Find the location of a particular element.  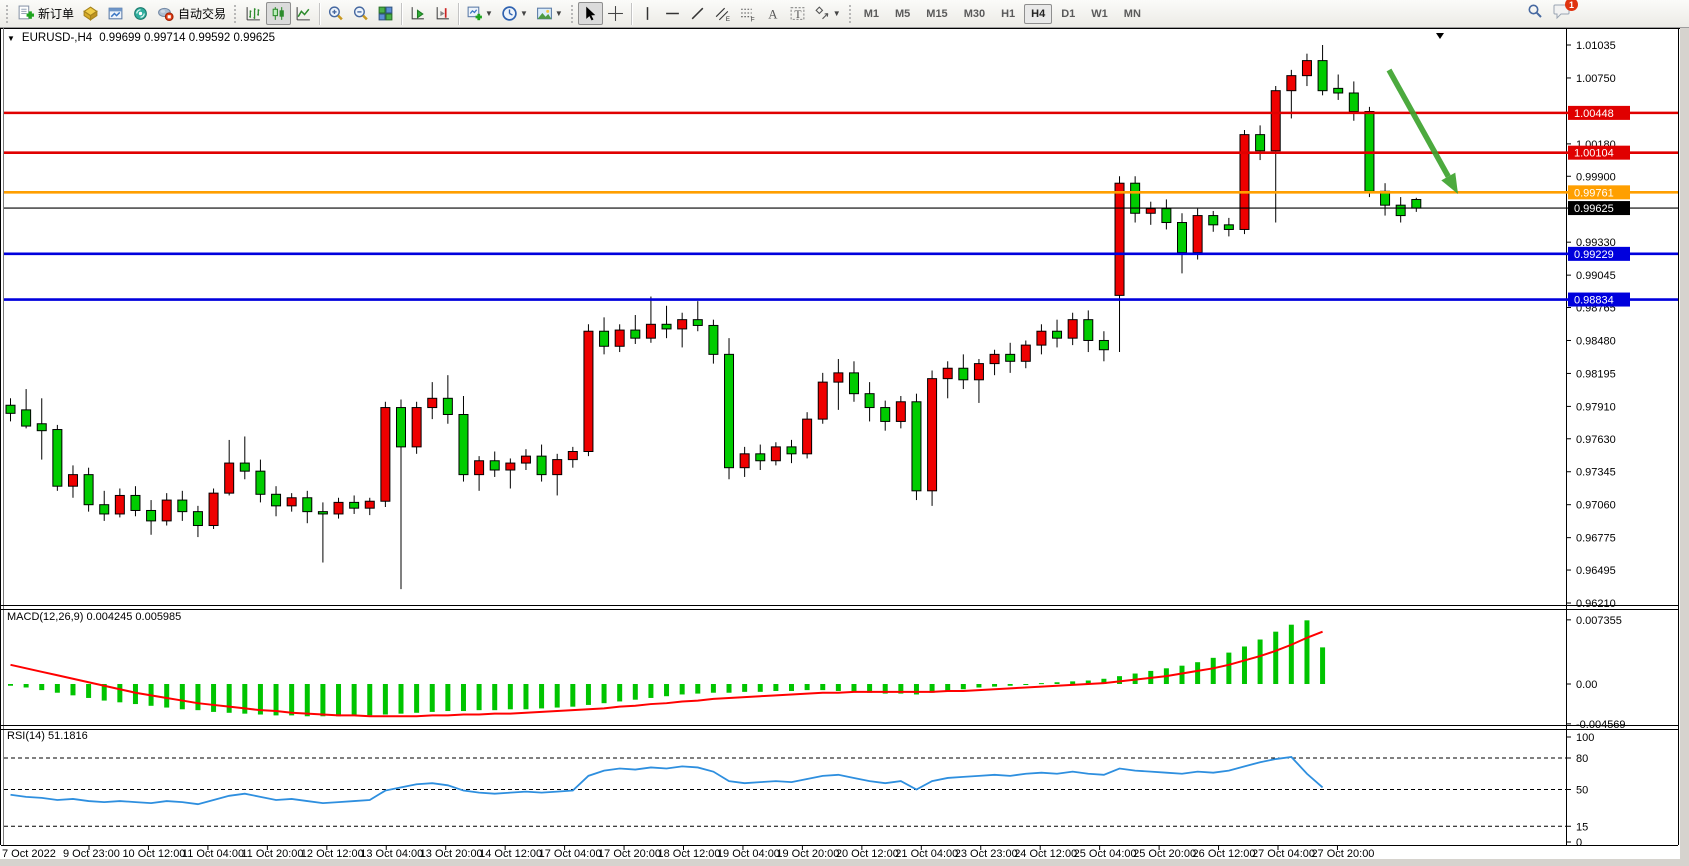

new-chart-button: ▼ is located at coordinates (479, 13).